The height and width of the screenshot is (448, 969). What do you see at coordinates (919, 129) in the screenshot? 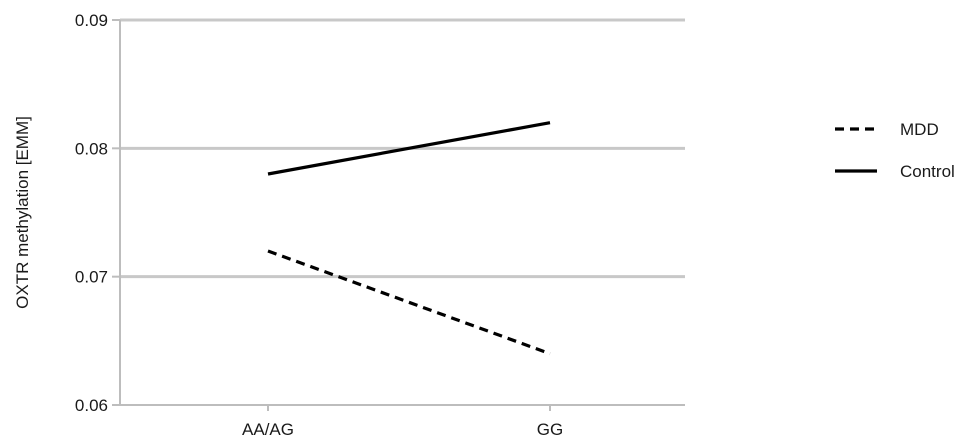
I see `legend-label-mdd: MDD` at bounding box center [919, 129].